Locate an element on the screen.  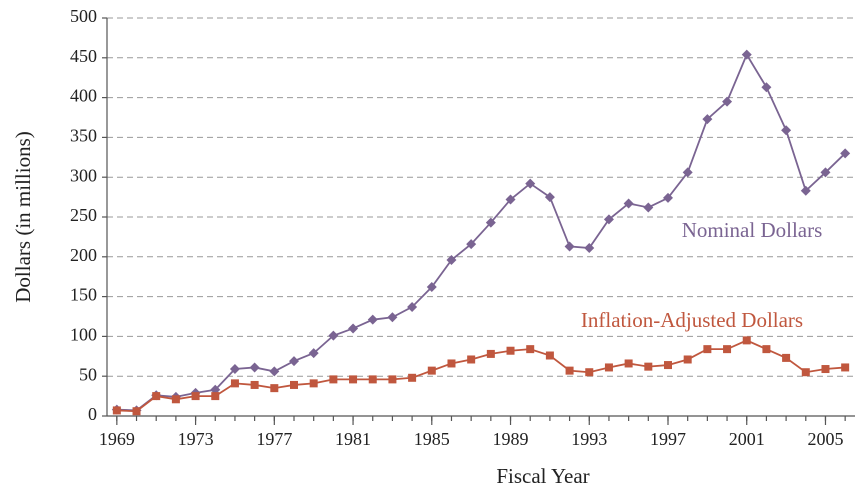
y-tick-label: 100 is located at coordinates (83, 335).